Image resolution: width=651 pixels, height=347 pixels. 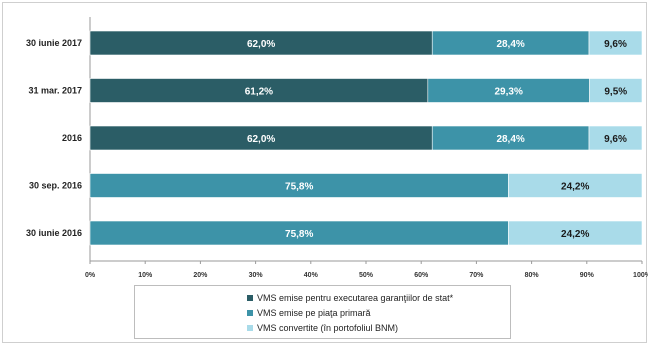 What do you see at coordinates (54, 43) in the screenshot?
I see `category-label: 30 iunie 2017` at bounding box center [54, 43].